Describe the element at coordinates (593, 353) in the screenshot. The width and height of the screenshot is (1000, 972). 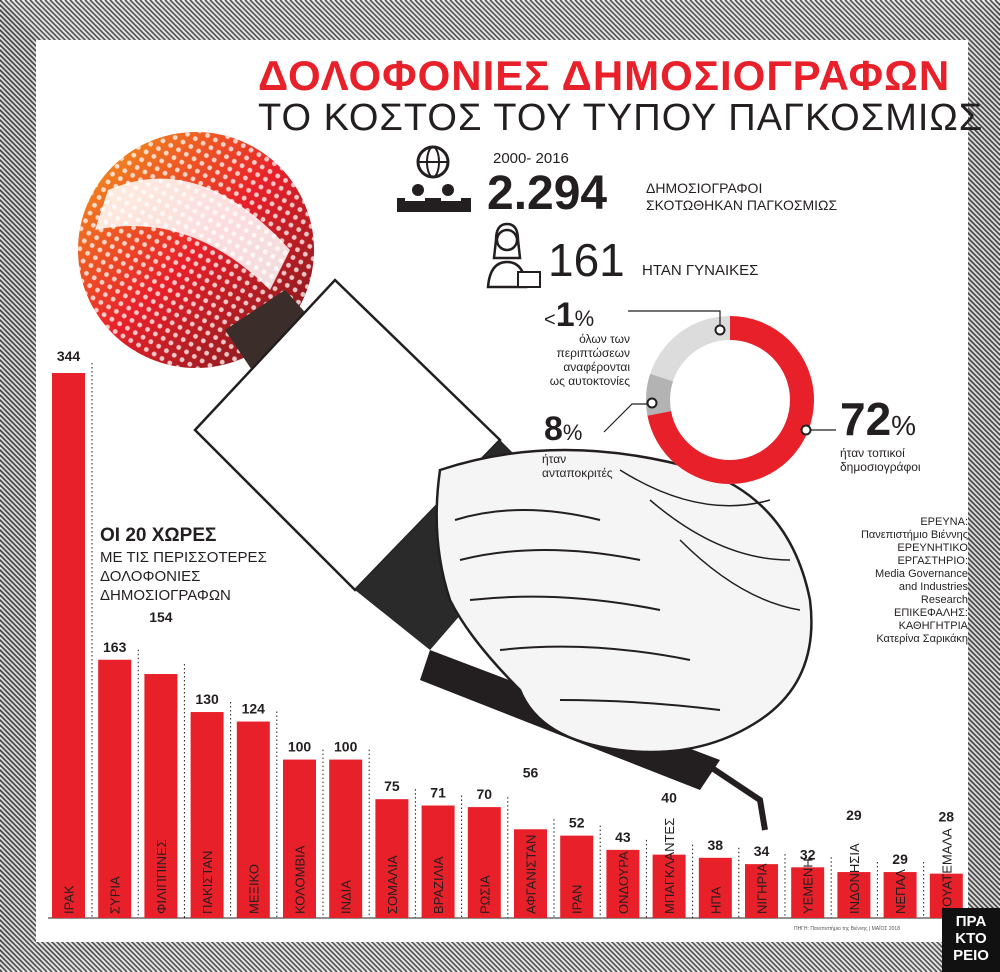
I see `pct-suicide-note-line: περιπτώσεων` at that location.